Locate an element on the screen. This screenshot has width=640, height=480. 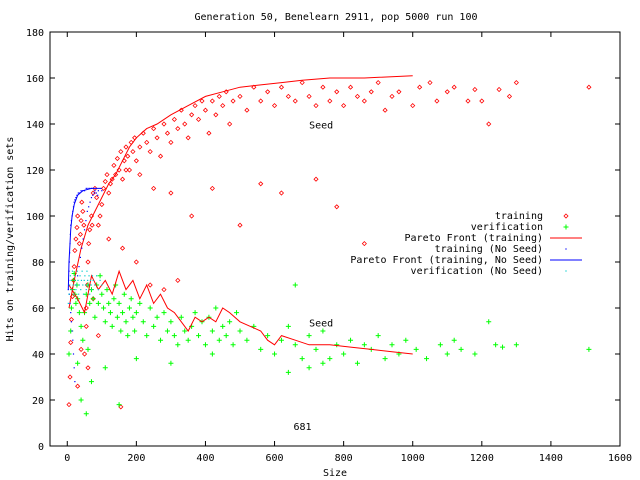
y-tick-label: 120 is located at coordinates (35, 171).